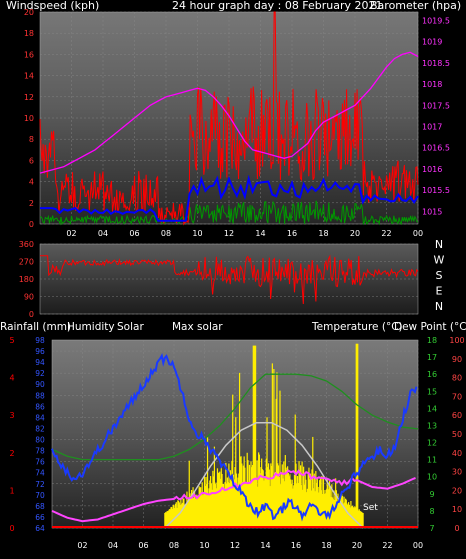  Describe the element at coordinates (26, 279) in the screenshot. I see `tick-label: 180` at that location.